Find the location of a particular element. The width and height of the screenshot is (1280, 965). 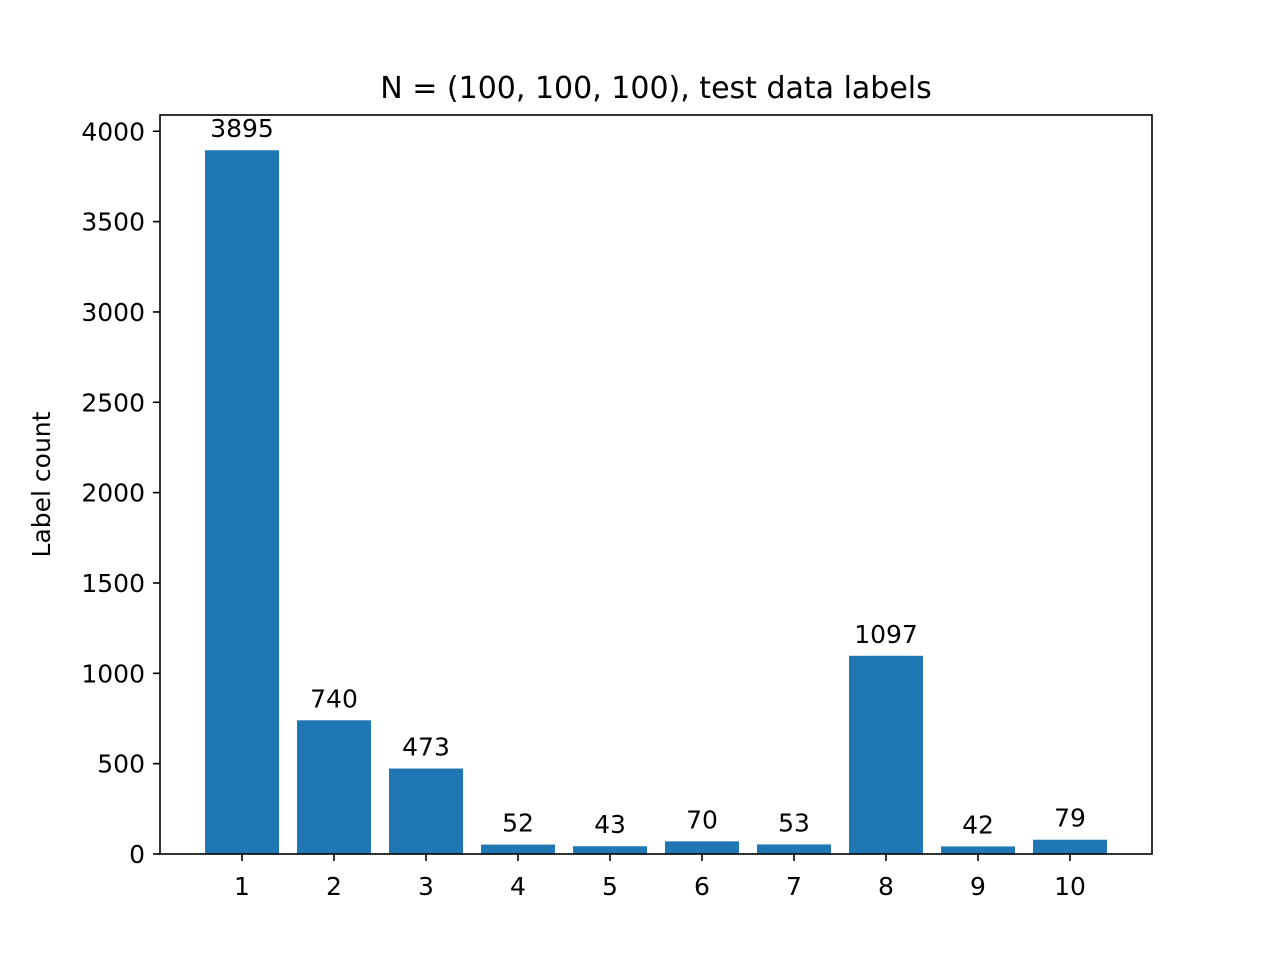

x-tick-label-4: 4 is located at coordinates (518, 886).